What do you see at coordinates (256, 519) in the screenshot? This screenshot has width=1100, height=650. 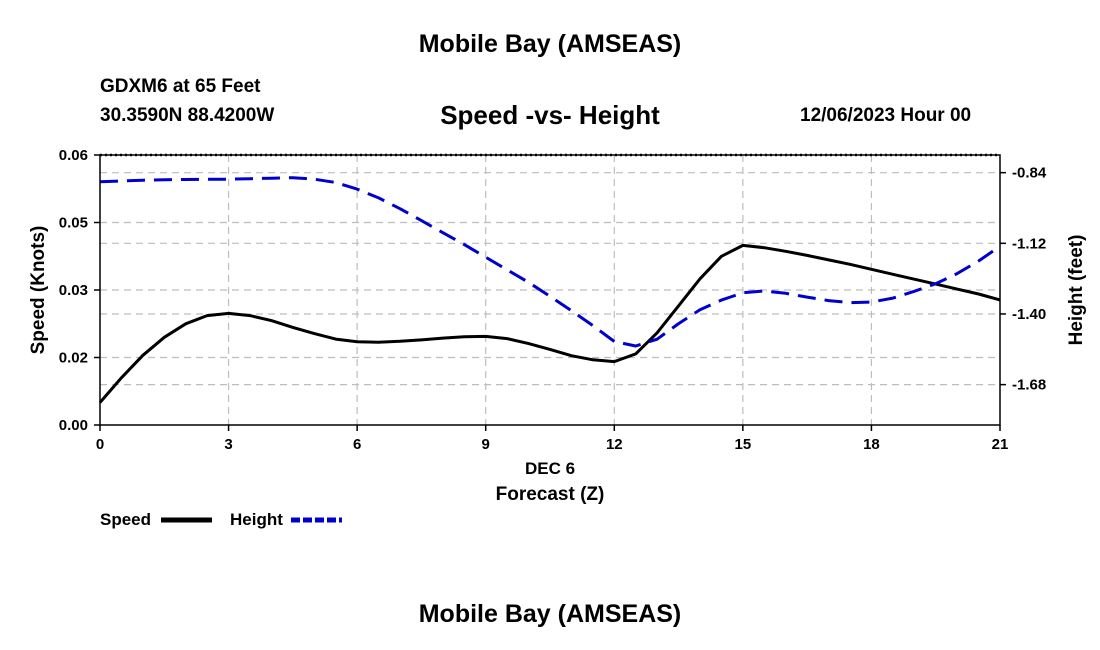 I see `legend-label-height: Height` at bounding box center [256, 519].